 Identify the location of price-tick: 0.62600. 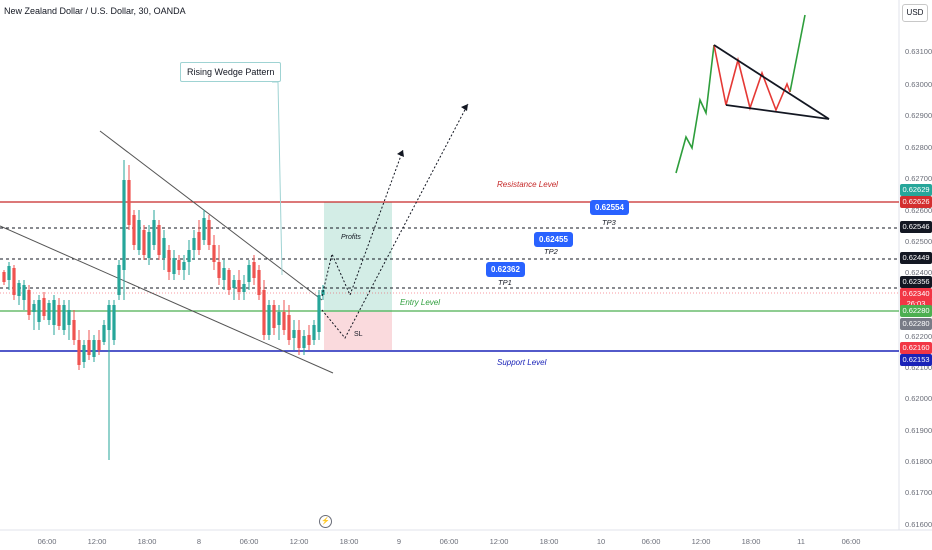
(918, 210).